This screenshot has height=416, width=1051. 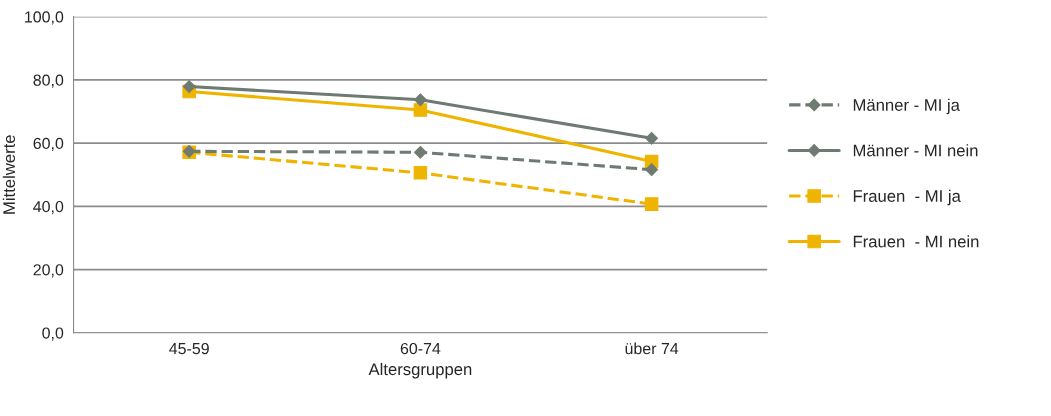 I want to click on legend-label: Frauen - MI ja, so click(x=907, y=197).